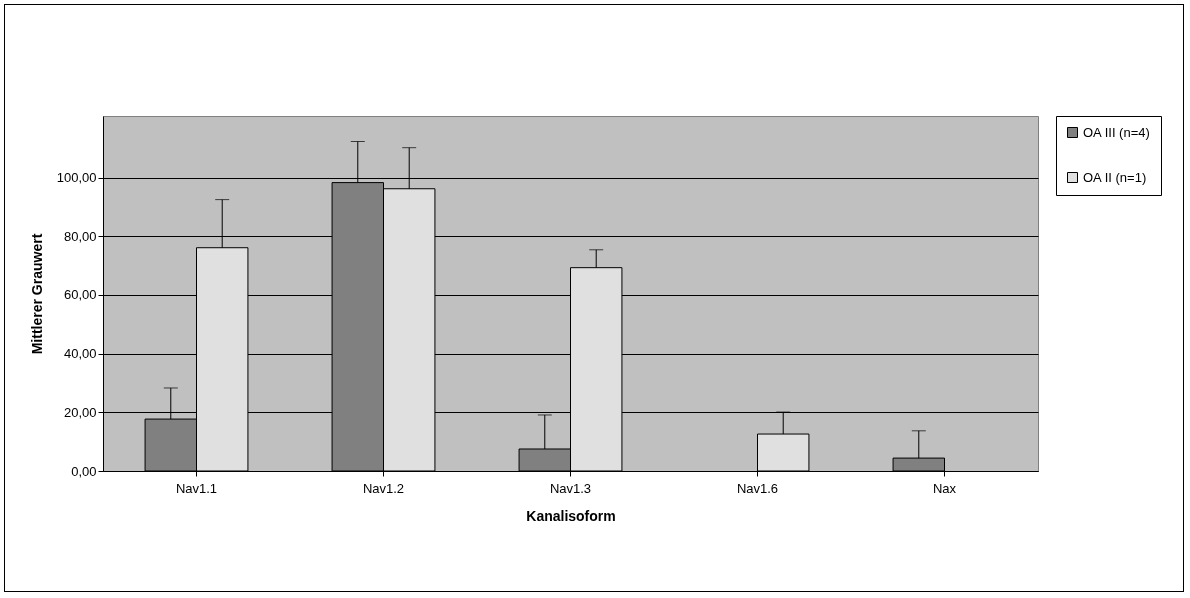 The height and width of the screenshot is (598, 1190). Describe the element at coordinates (944, 488) in the screenshot. I see `x-tick-label: Nax` at that location.